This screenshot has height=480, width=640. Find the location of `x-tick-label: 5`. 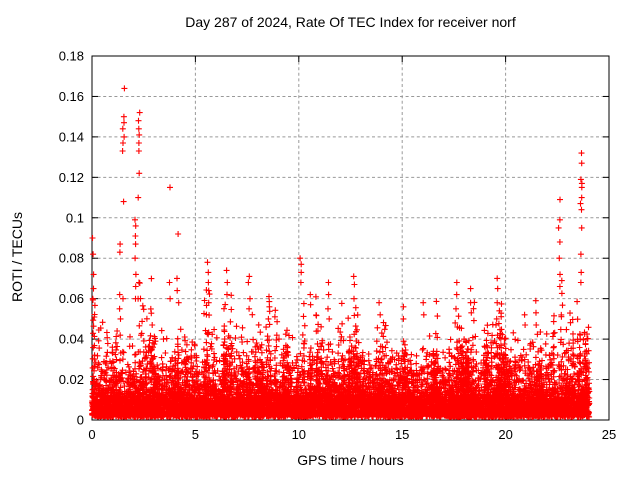

x-tick-label: 5 is located at coordinates (195, 434).